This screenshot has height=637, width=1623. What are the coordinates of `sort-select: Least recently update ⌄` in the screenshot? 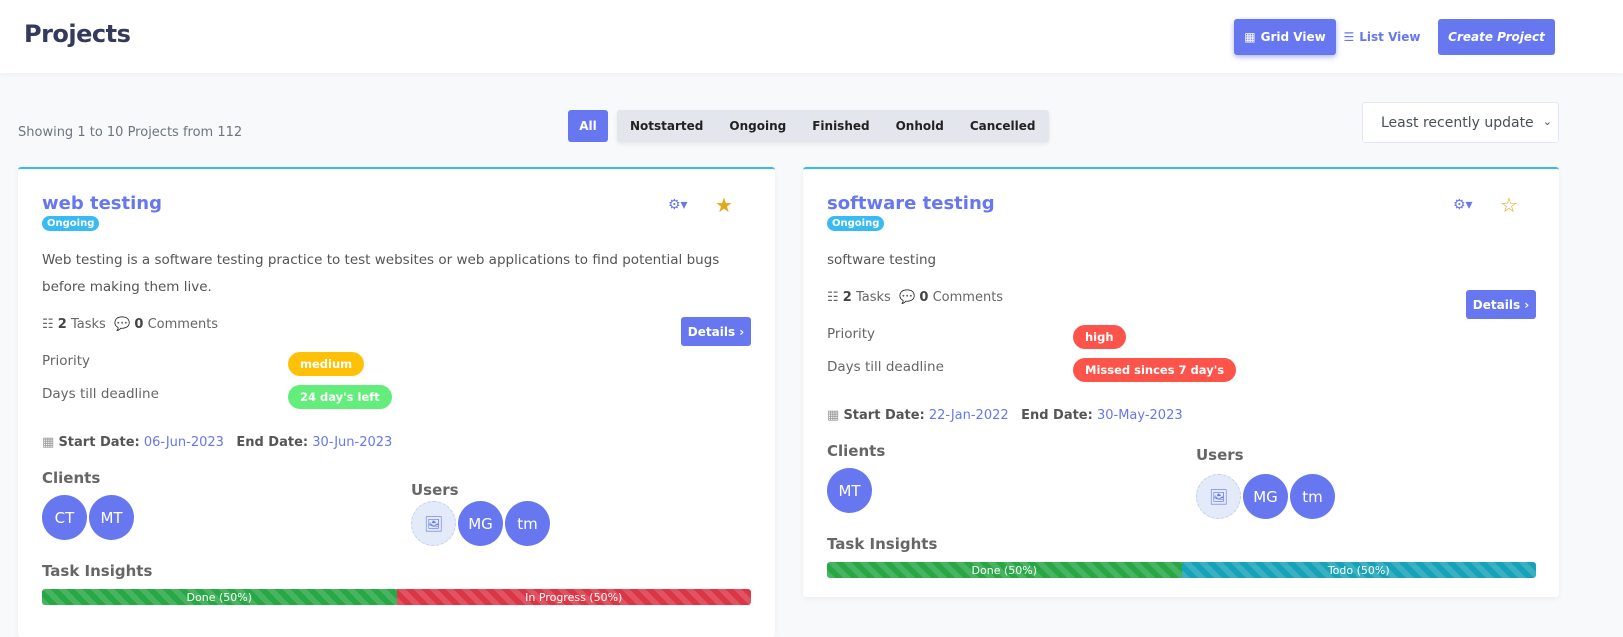 It's located at (1460, 122).